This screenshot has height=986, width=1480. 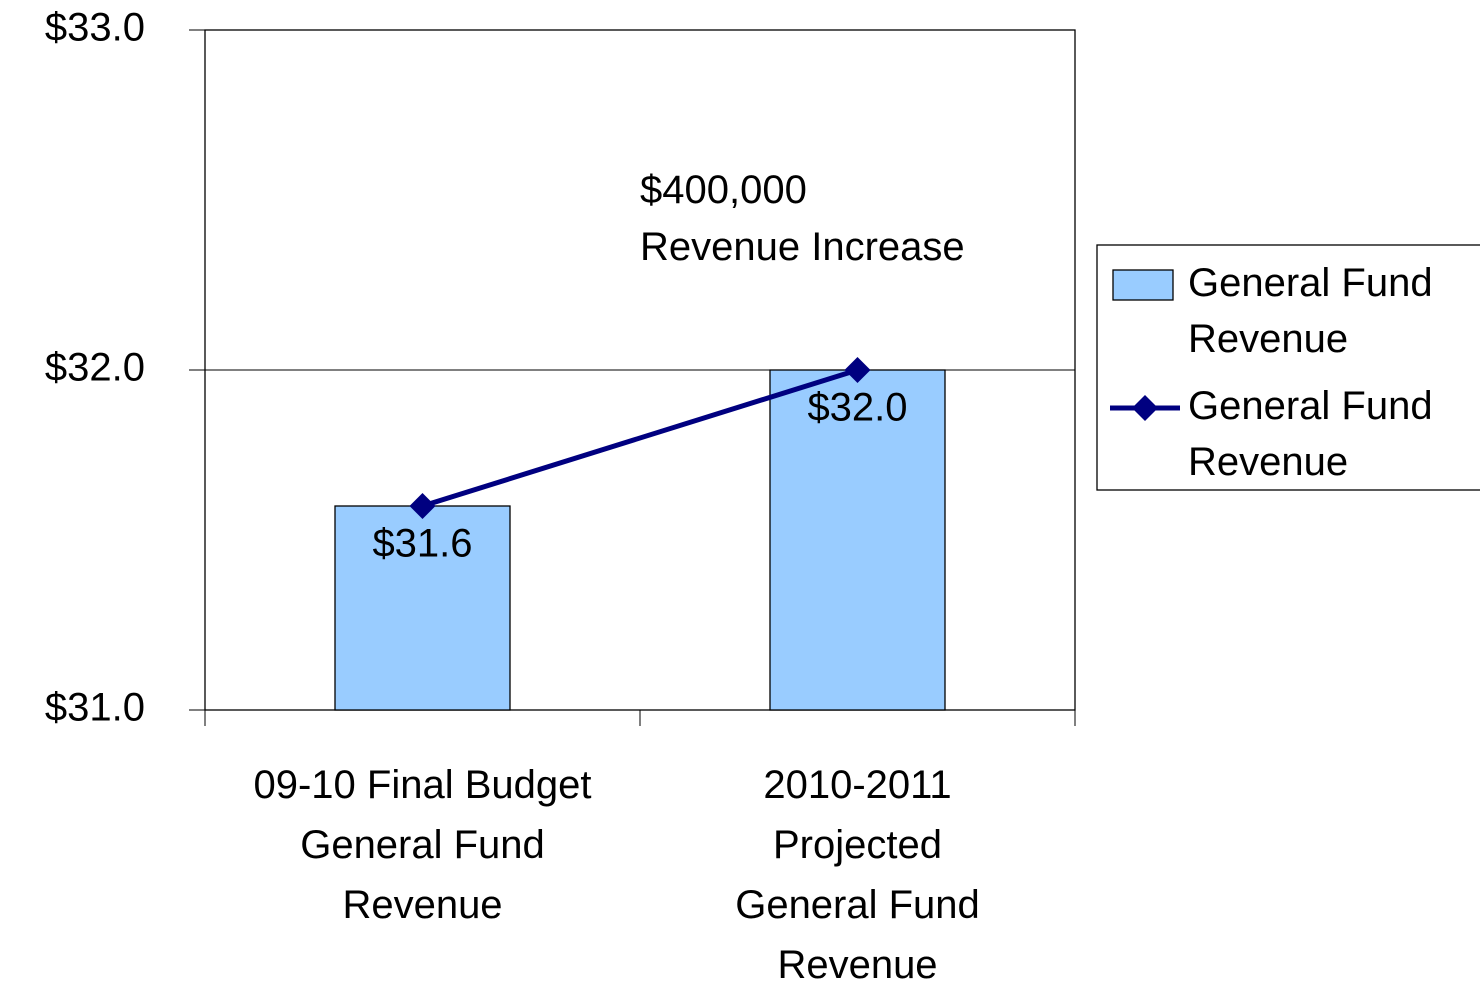 What do you see at coordinates (95, 368) in the screenshot?
I see `y-tick-label: $32.0` at bounding box center [95, 368].